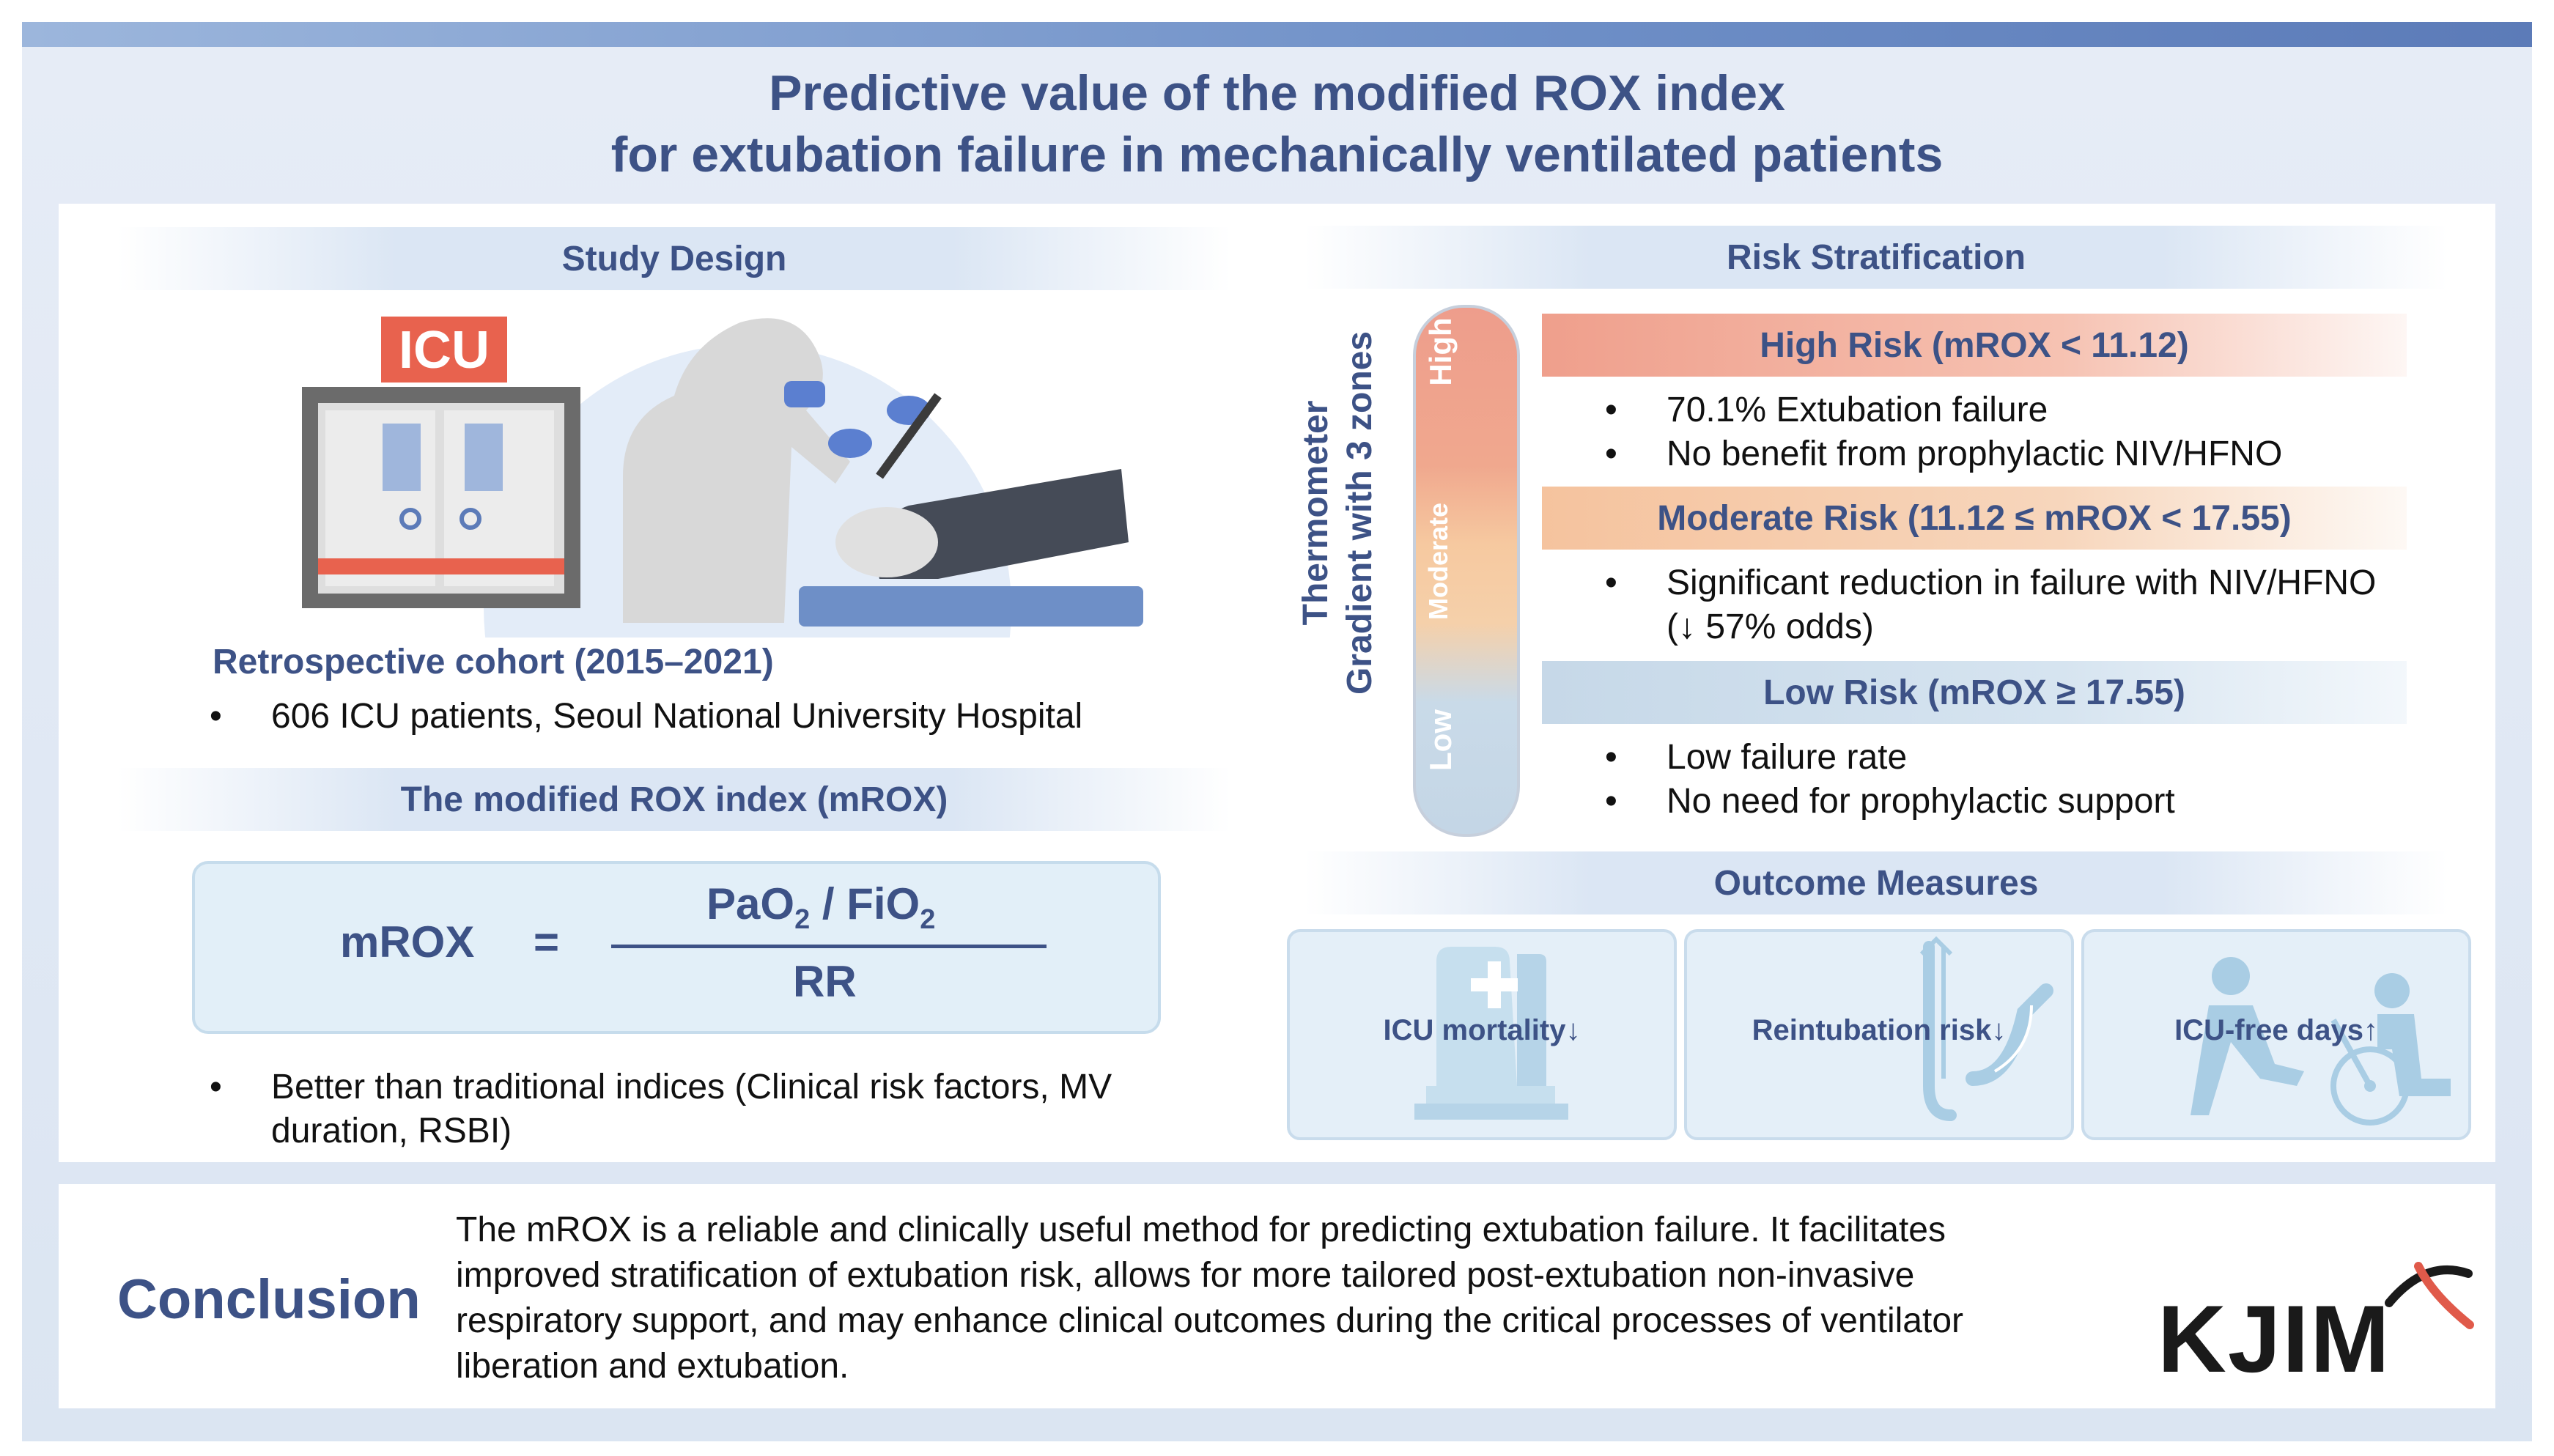  What do you see at coordinates (1277, 34) in the screenshot?
I see `top-accent-bar` at bounding box center [1277, 34].